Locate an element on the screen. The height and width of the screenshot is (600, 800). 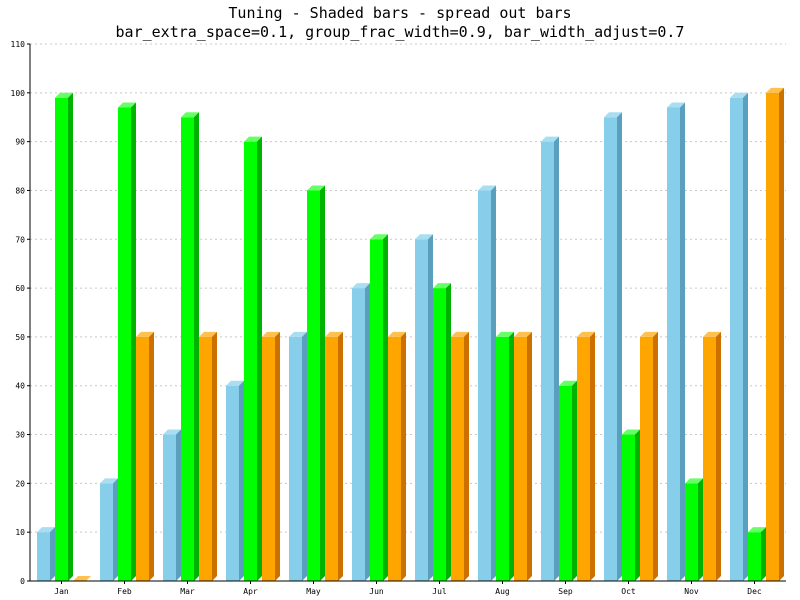
y-tick-label: 50 is located at coordinates (20, 337).